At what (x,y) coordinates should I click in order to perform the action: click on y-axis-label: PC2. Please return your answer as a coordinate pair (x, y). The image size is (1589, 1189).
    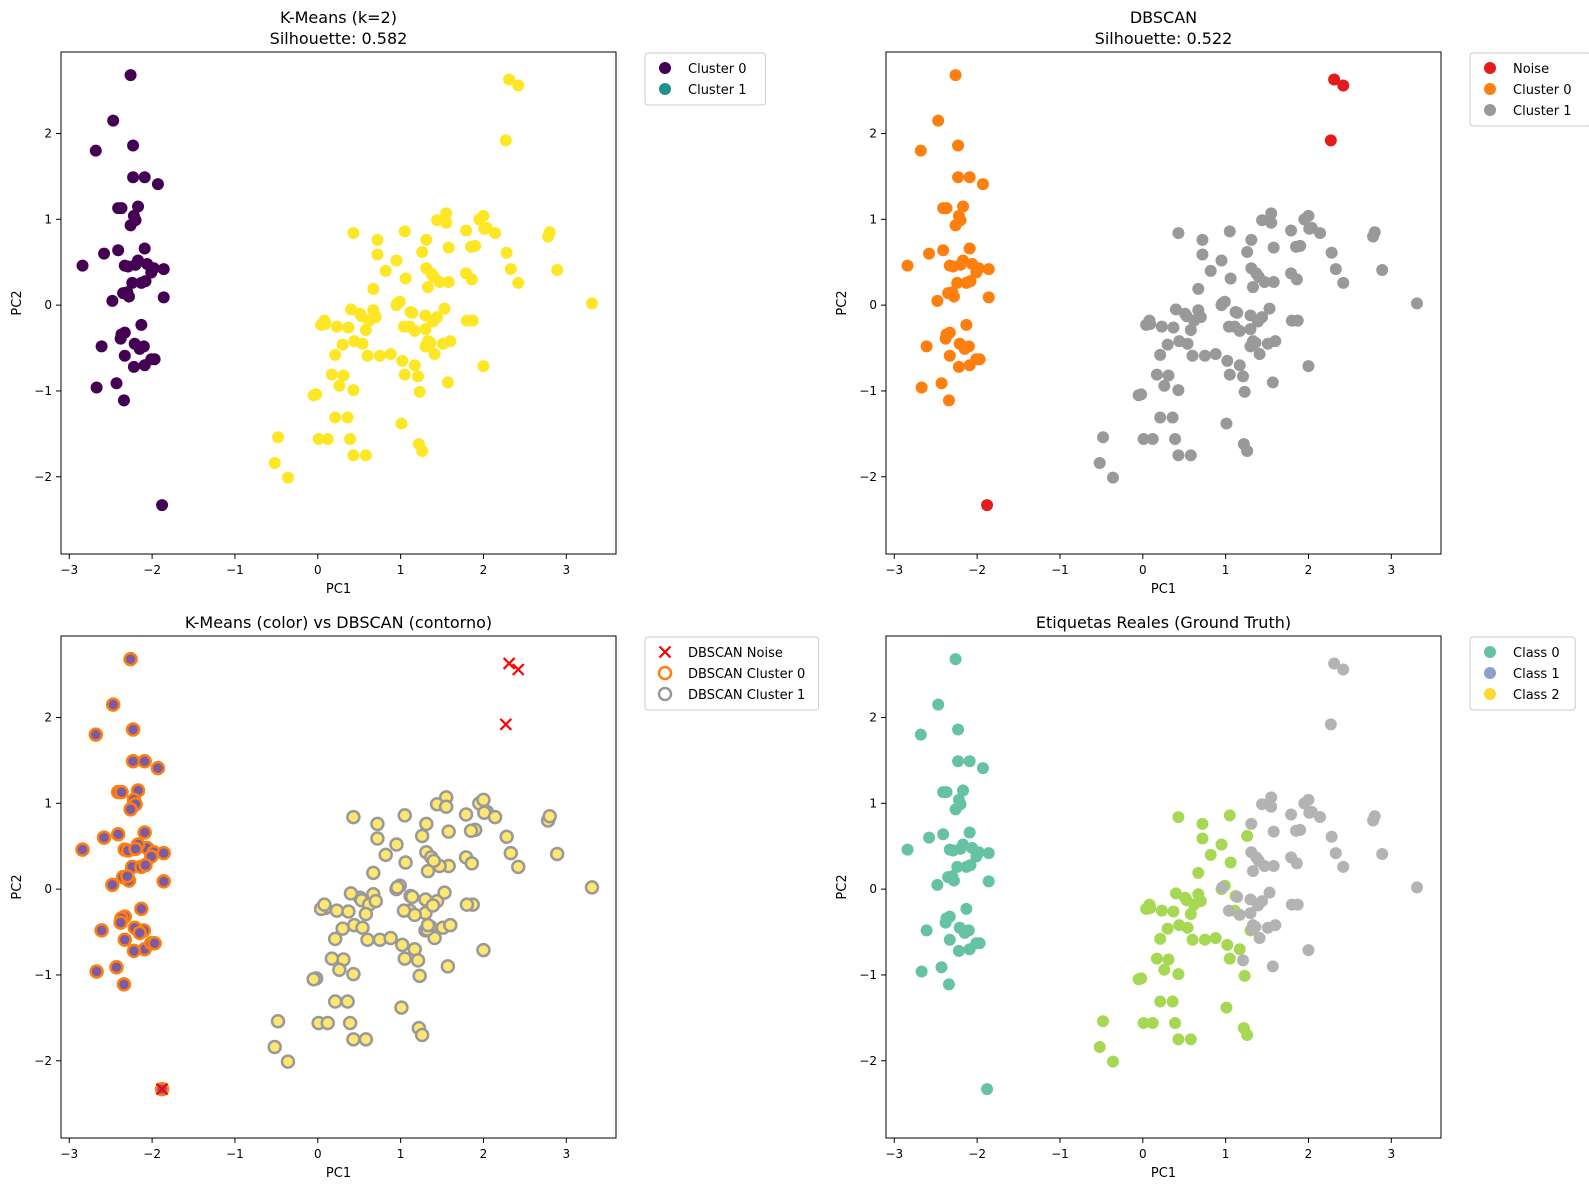
    Looking at the image, I should click on (842, 886).